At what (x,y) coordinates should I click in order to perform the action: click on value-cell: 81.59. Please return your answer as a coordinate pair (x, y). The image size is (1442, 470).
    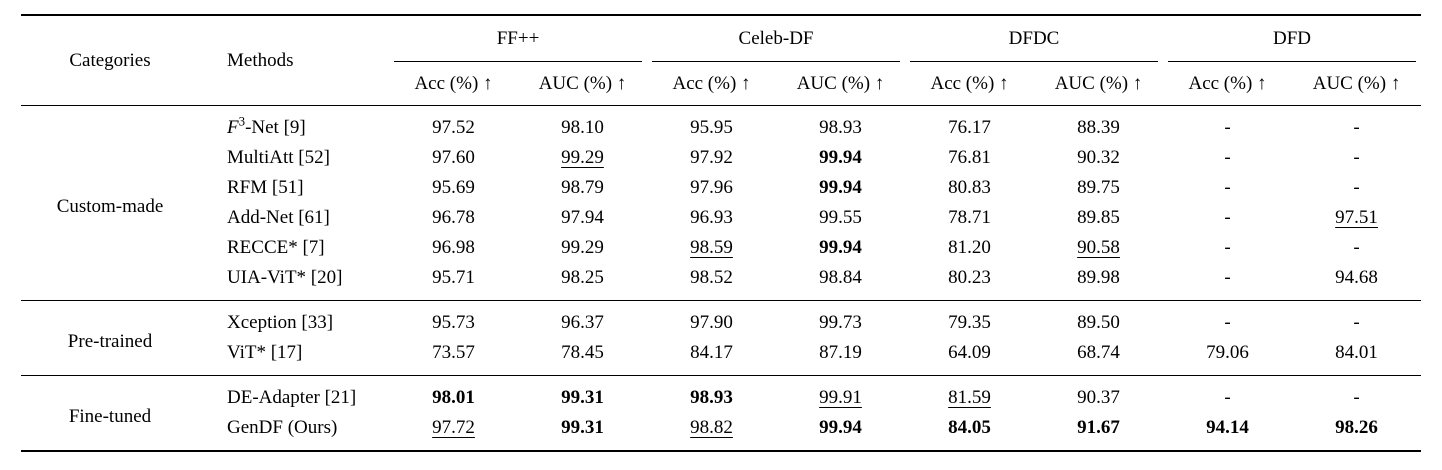
    Looking at the image, I should click on (970, 394).